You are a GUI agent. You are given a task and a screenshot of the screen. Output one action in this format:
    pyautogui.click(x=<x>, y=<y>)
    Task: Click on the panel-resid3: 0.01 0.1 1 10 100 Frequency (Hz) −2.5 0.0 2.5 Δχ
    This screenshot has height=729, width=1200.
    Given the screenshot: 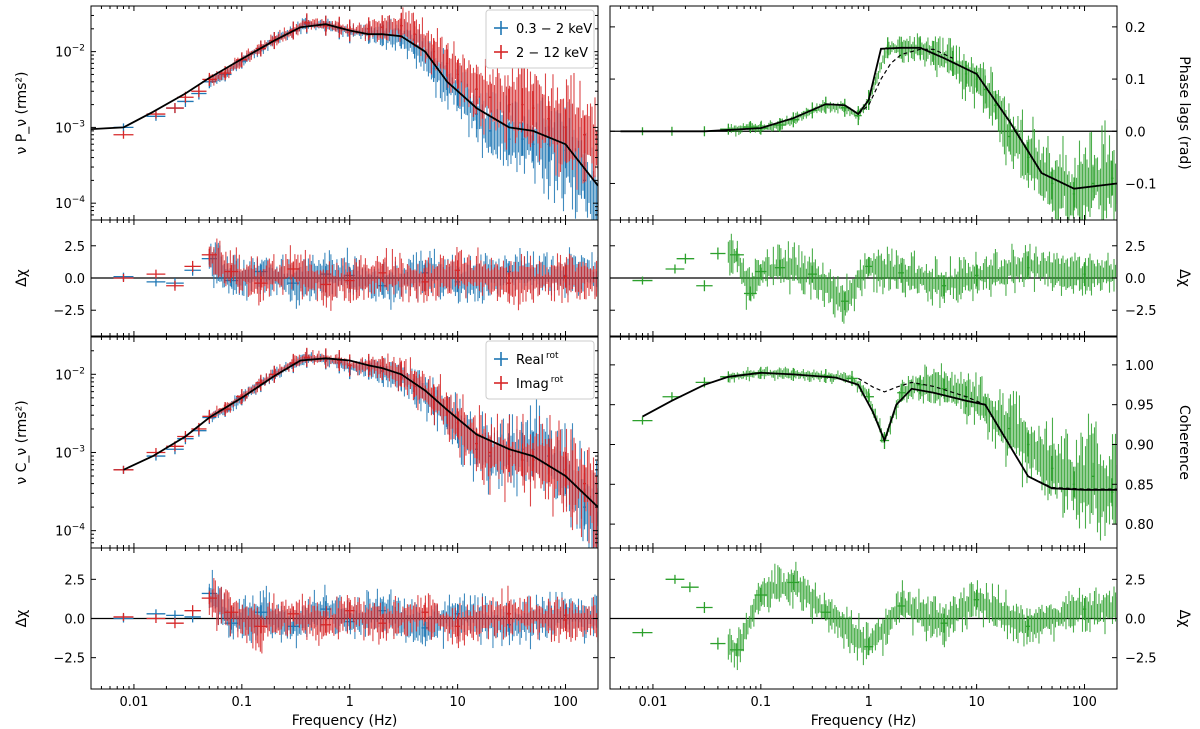 What is the action you would take?
    pyautogui.click(x=306, y=638)
    